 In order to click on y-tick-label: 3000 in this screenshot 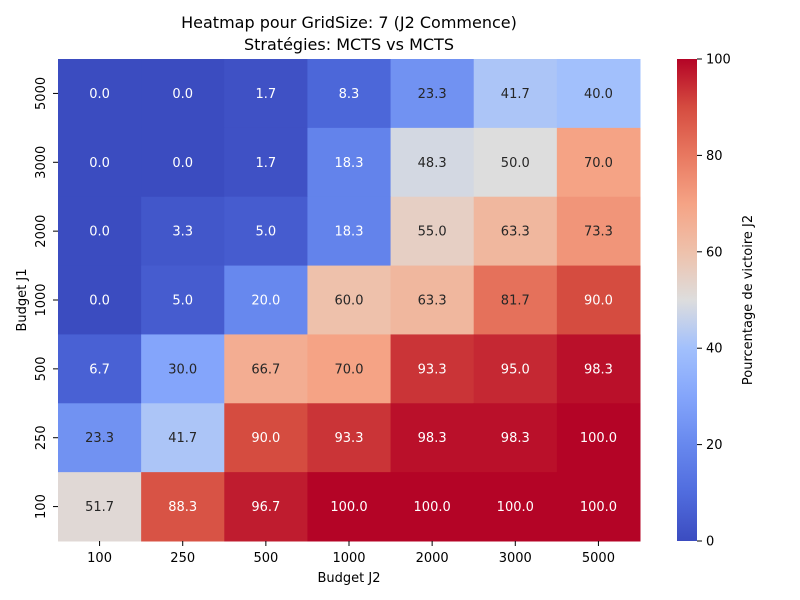, I will do `click(41, 162)`.